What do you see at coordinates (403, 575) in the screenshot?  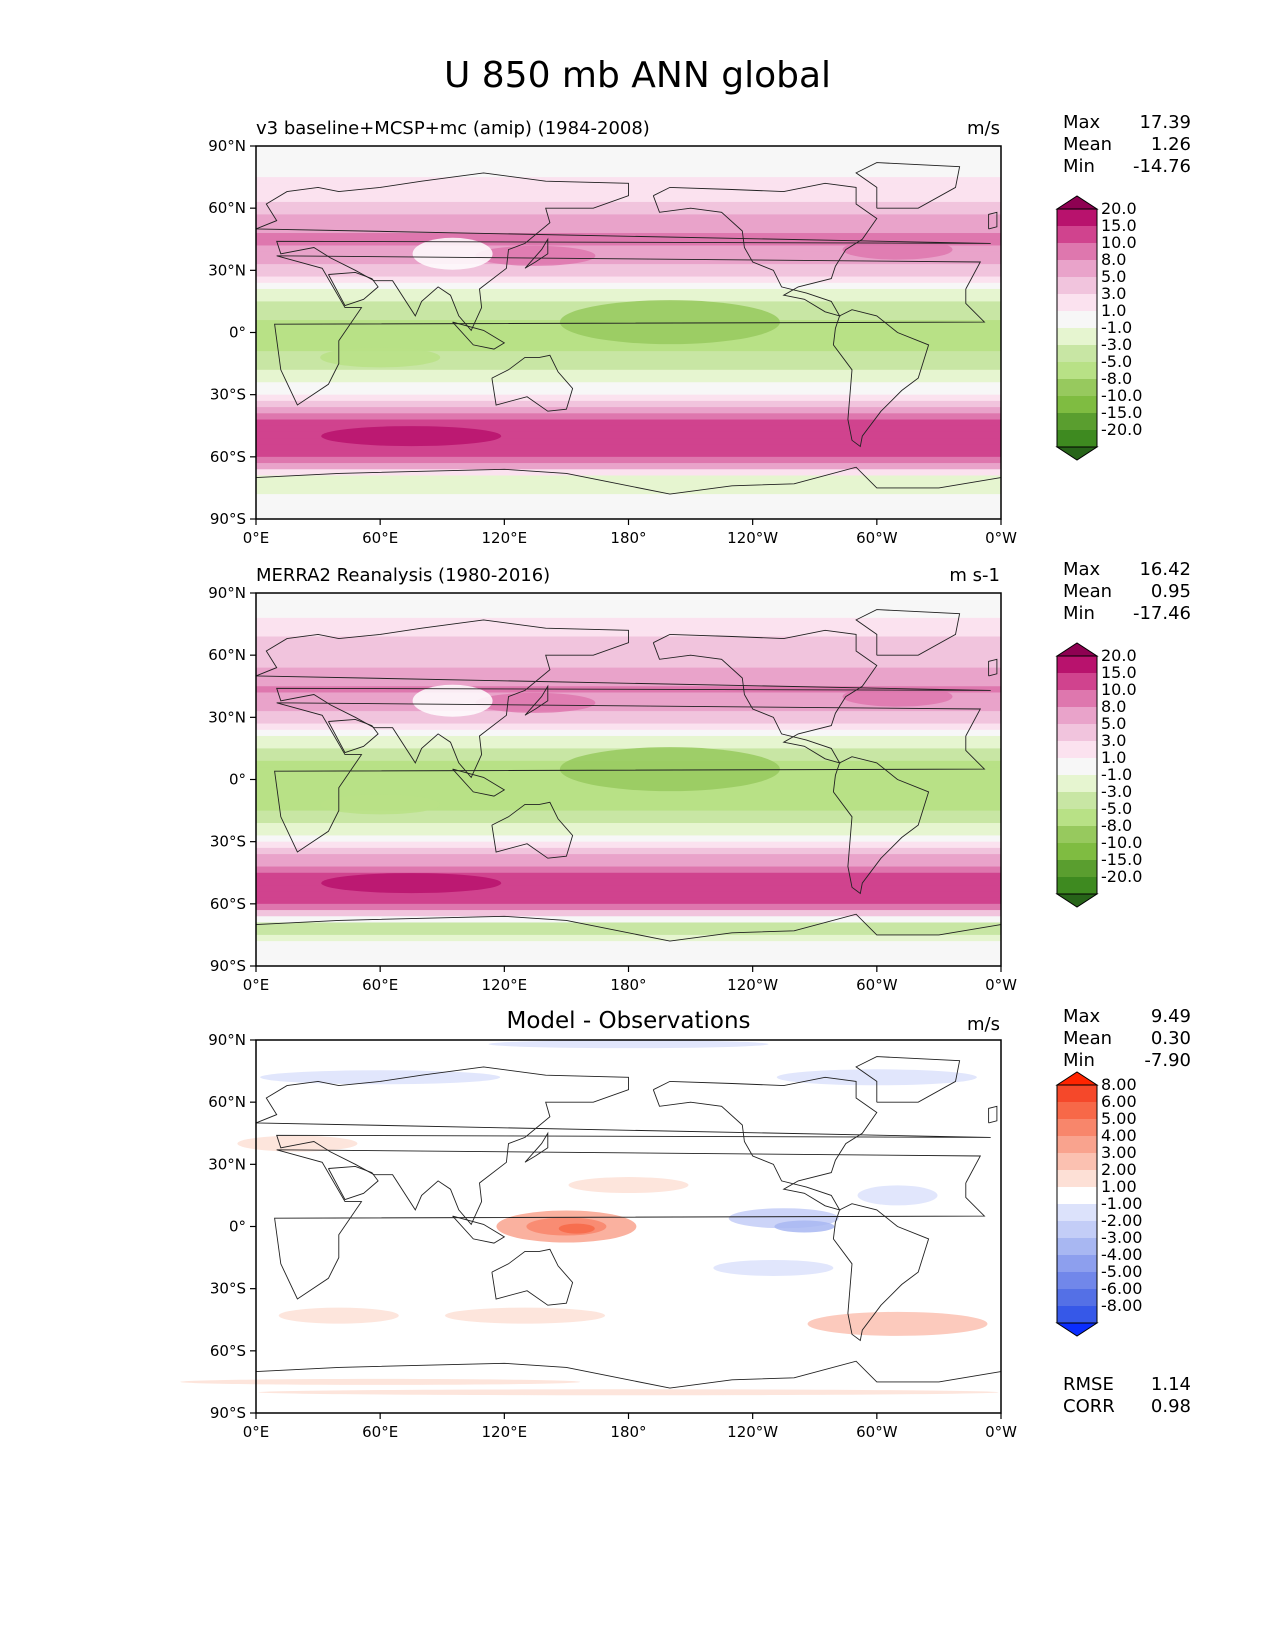 I see `panel-title: MERRA2 Reanalysis (1980-2016)` at bounding box center [403, 575].